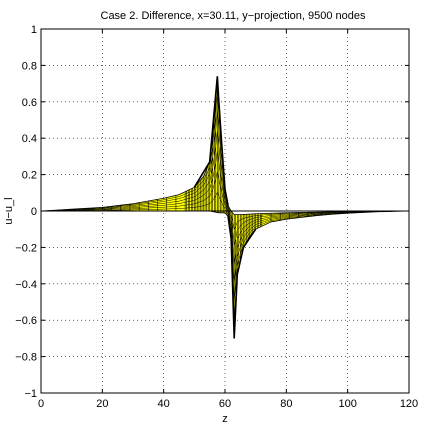 This screenshot has height=427, width=424. What do you see at coordinates (286, 404) in the screenshot?
I see `x-tick-label: 80` at bounding box center [286, 404].